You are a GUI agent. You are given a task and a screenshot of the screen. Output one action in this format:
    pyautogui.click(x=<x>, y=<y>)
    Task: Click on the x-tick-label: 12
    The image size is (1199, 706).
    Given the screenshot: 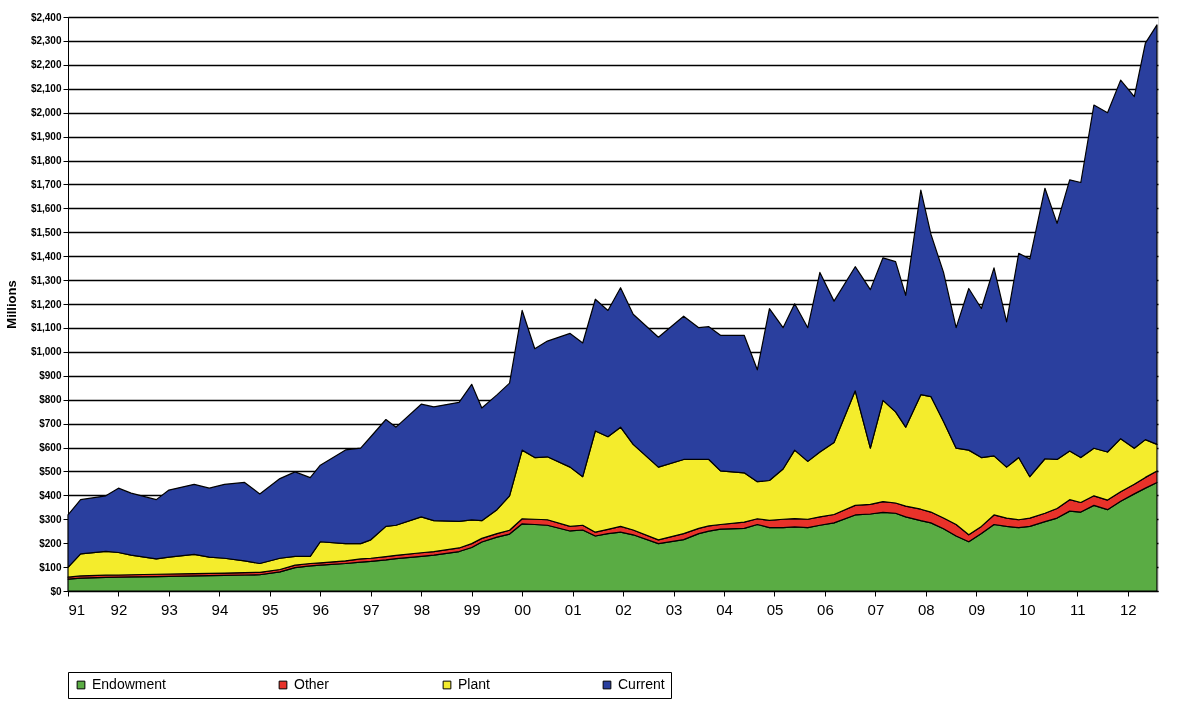 What is the action you would take?
    pyautogui.click(x=1128, y=609)
    